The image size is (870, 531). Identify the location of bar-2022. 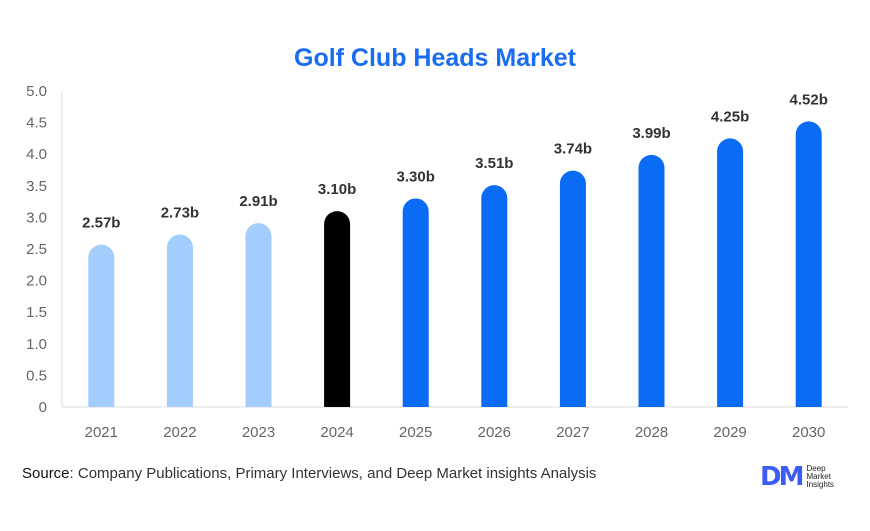
(179, 320).